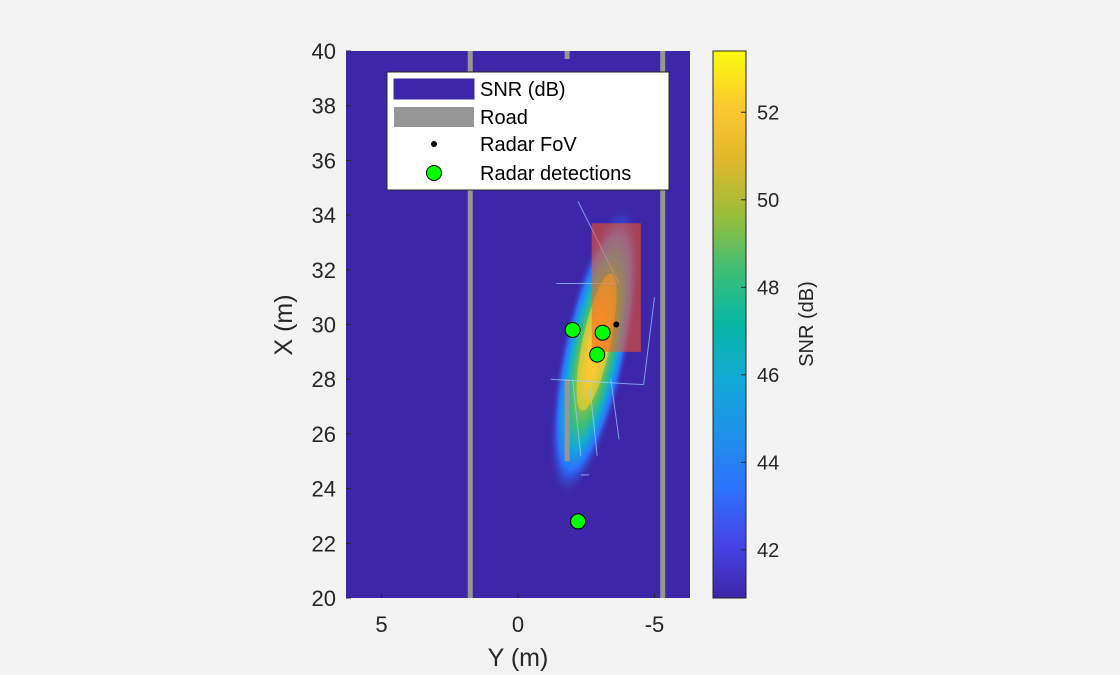 Image resolution: width=1120 pixels, height=675 pixels. Describe the element at coordinates (768, 201) in the screenshot. I see `colorbar-tick-label: 50` at that location.